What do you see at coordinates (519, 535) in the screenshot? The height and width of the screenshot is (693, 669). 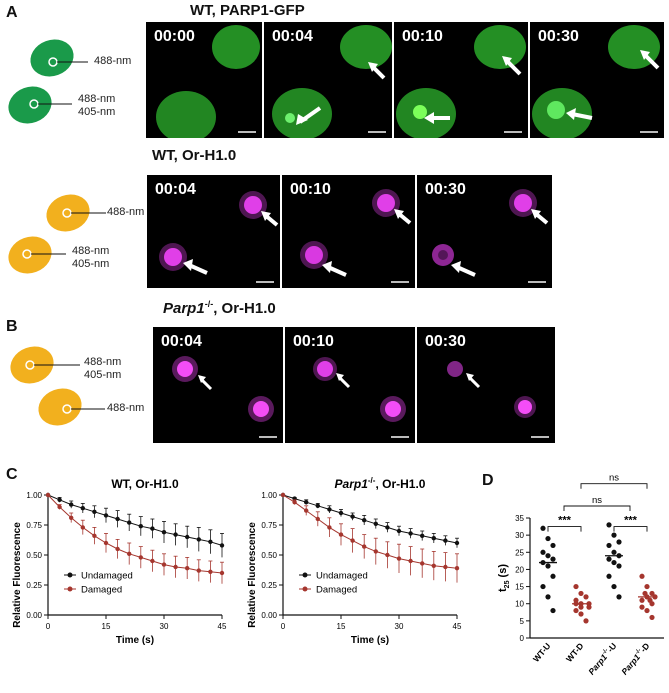 I see `y-tick-label: 30` at bounding box center [519, 535].